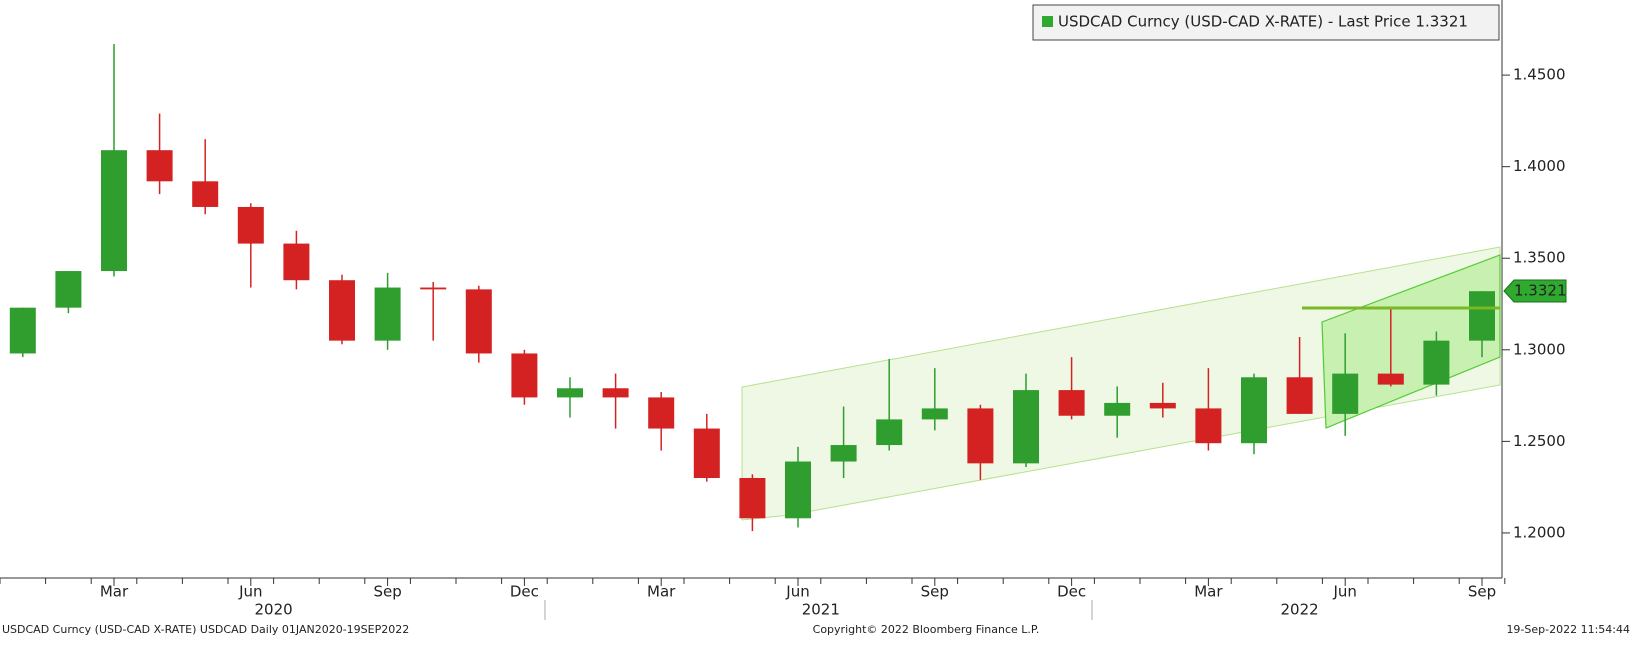  I want to click on y-tick-label: 1.3500, so click(1539, 258).